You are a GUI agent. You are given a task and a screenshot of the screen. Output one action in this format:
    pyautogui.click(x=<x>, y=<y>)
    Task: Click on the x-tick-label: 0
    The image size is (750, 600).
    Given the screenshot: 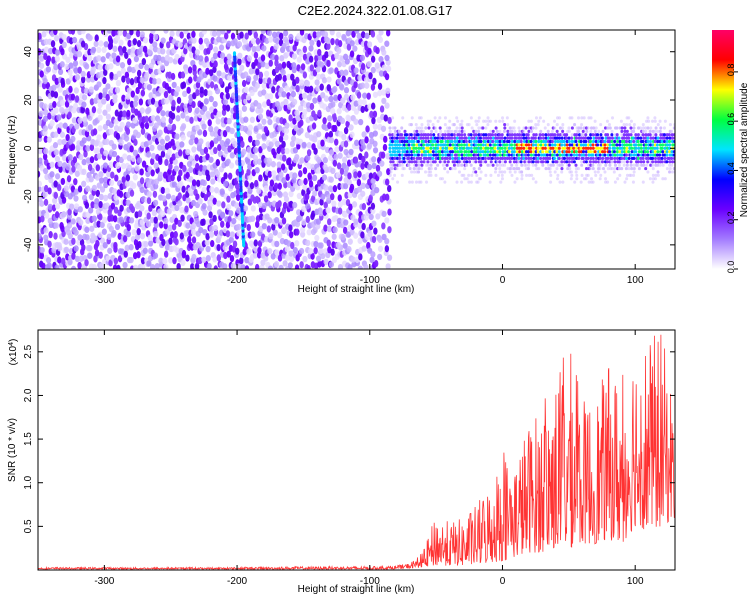 What is the action you would take?
    pyautogui.click(x=503, y=581)
    